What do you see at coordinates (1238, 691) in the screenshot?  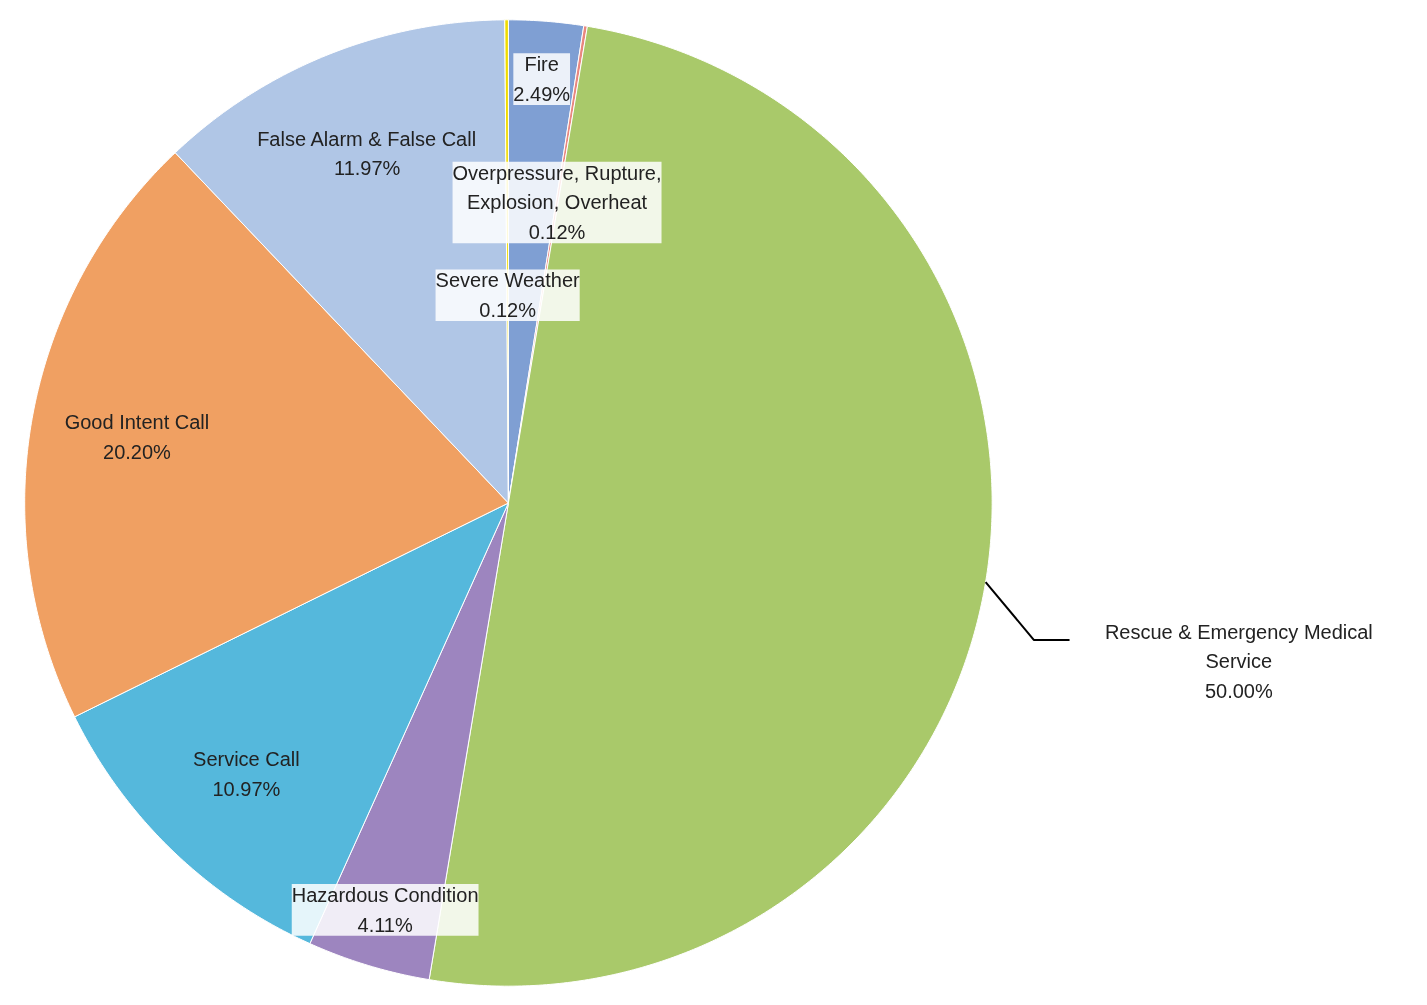 I see `data-label: 50.00%` at bounding box center [1238, 691].